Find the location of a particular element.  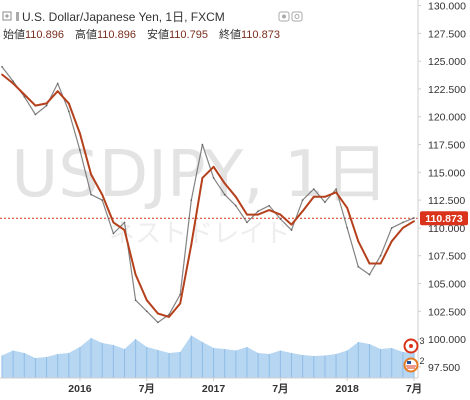

flag-icon is located at coordinates (411, 365).